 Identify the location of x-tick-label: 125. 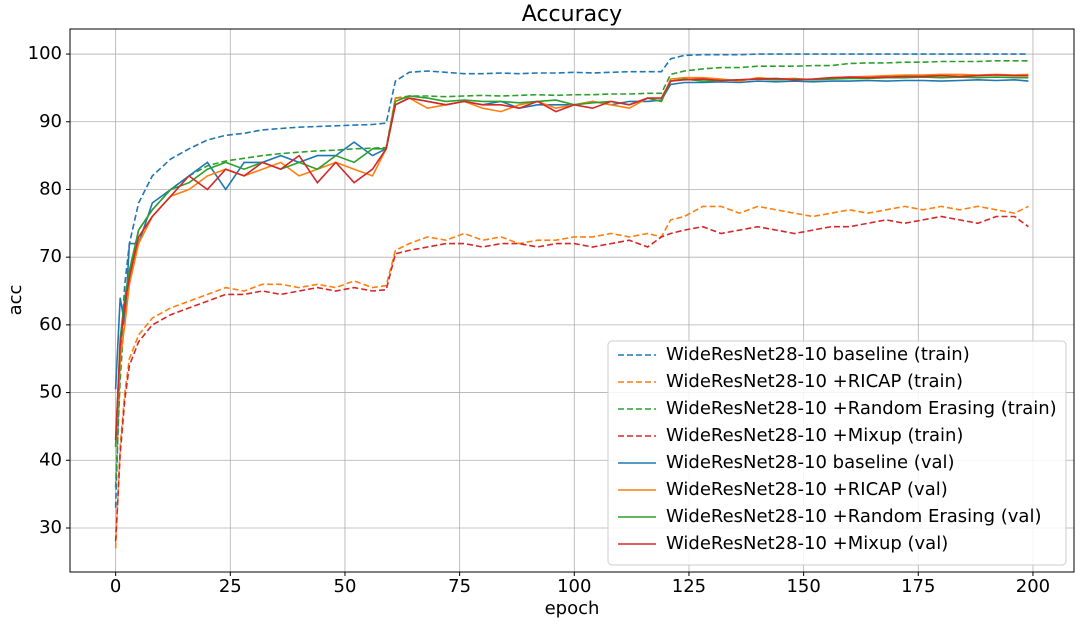
(689, 586).